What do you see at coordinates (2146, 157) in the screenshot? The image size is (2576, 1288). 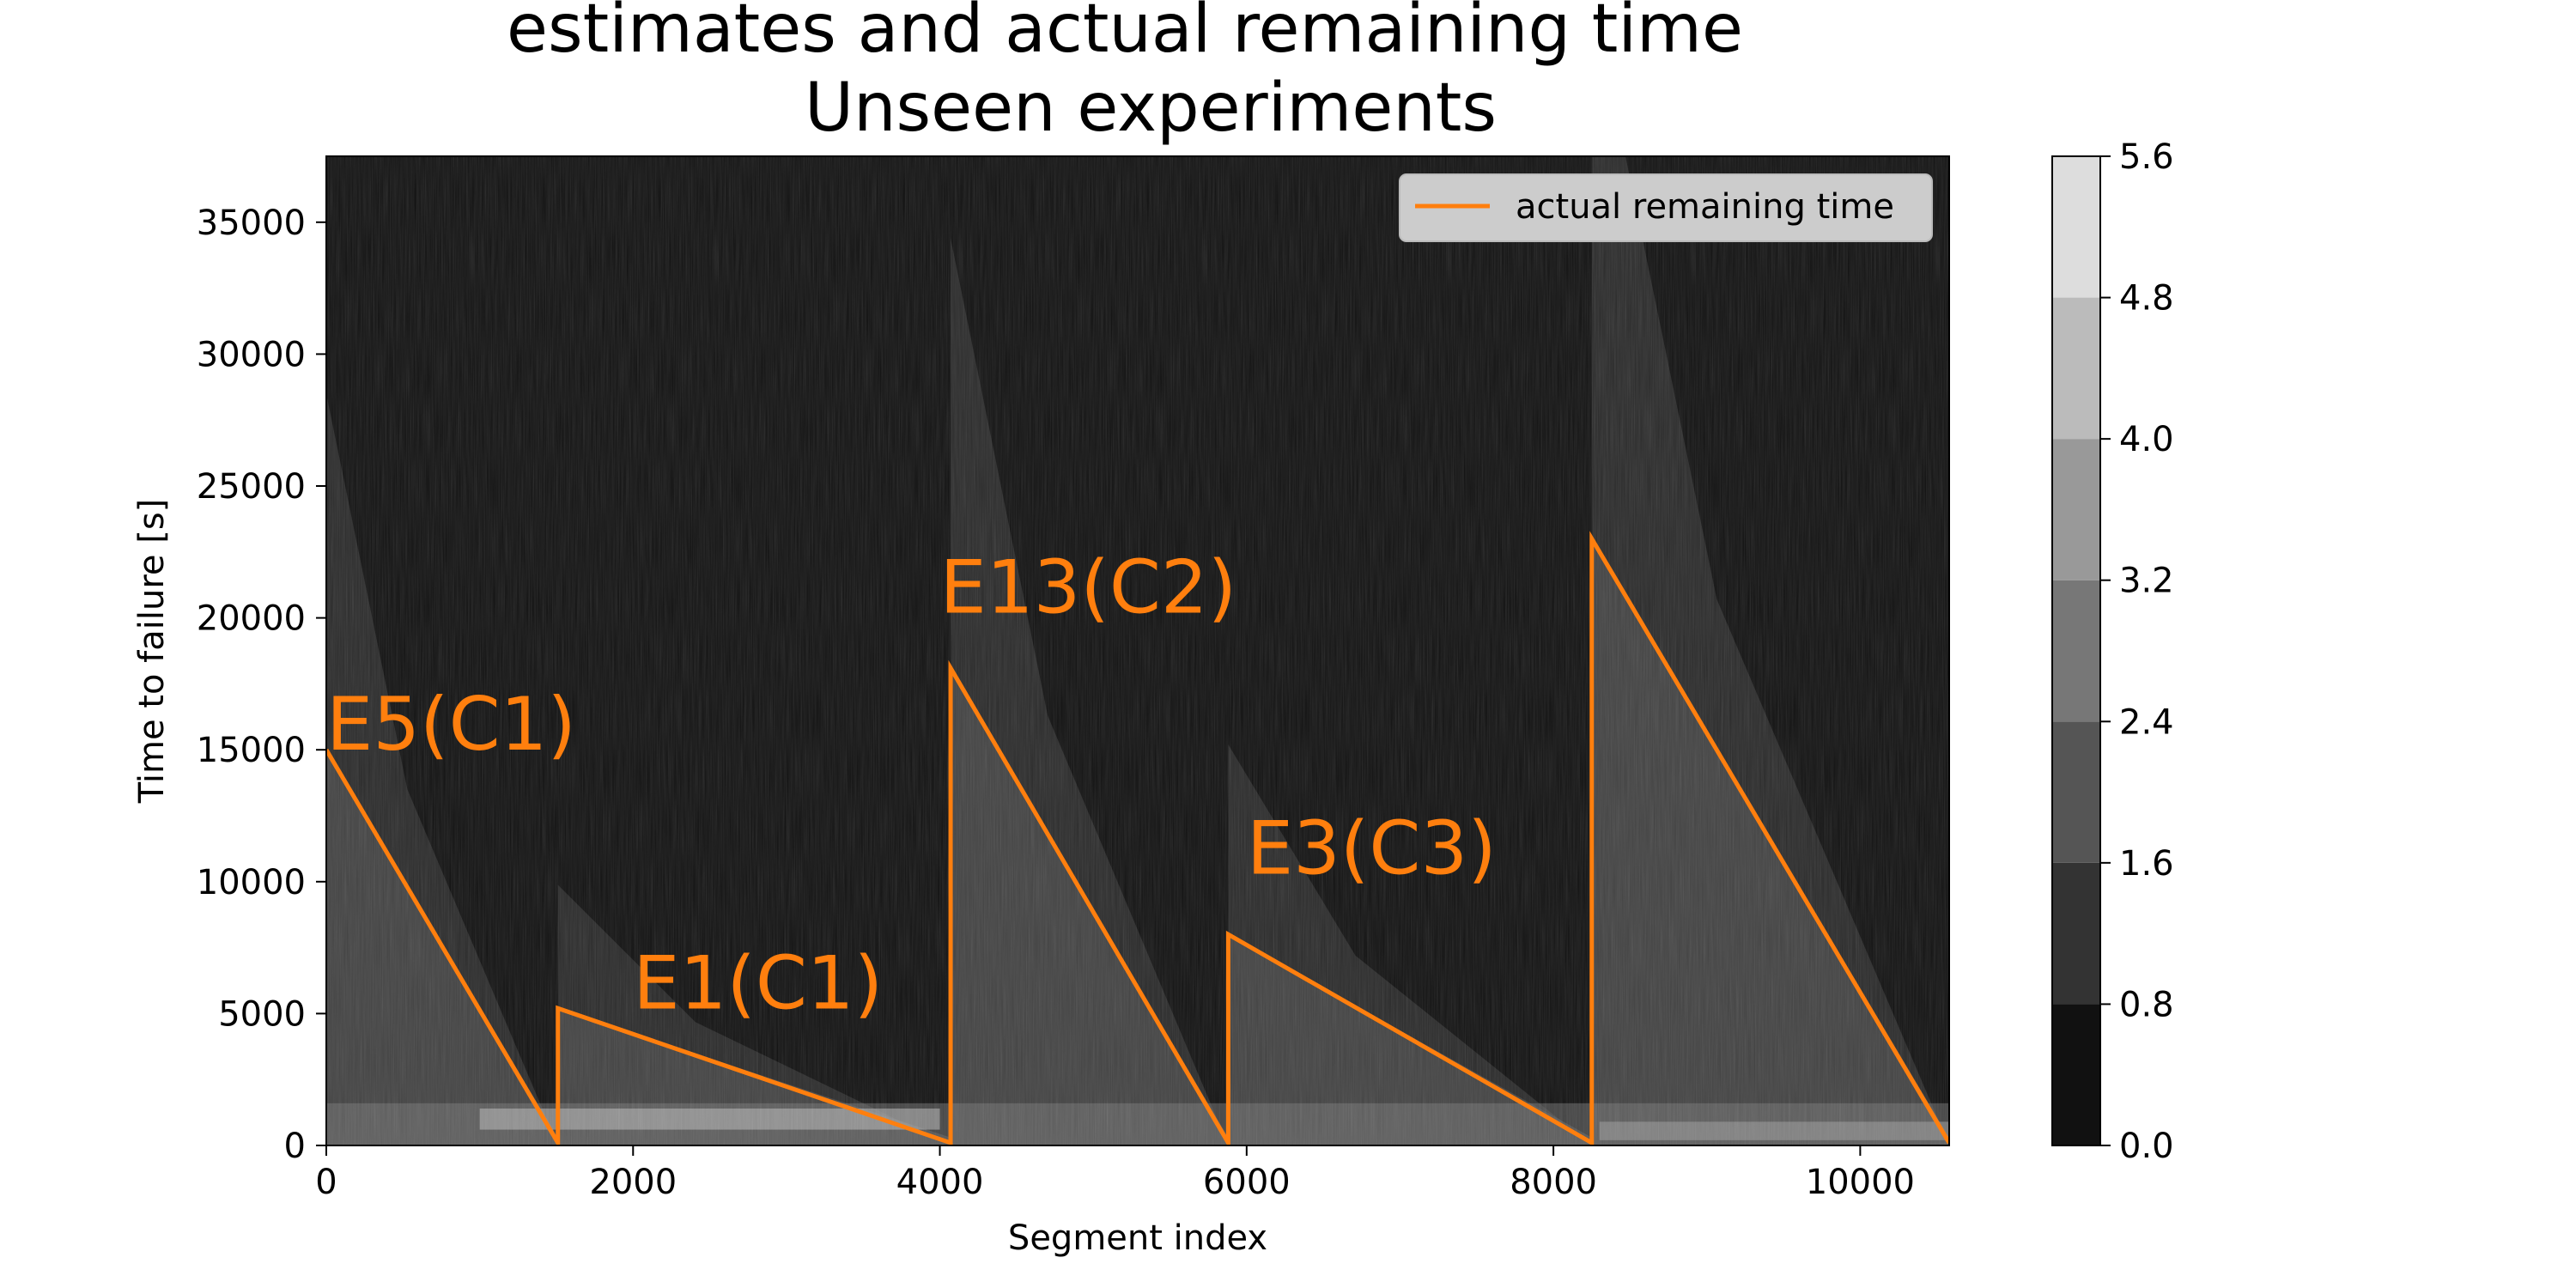 I see `colorbar-tick-label: 5.6` at bounding box center [2146, 157].